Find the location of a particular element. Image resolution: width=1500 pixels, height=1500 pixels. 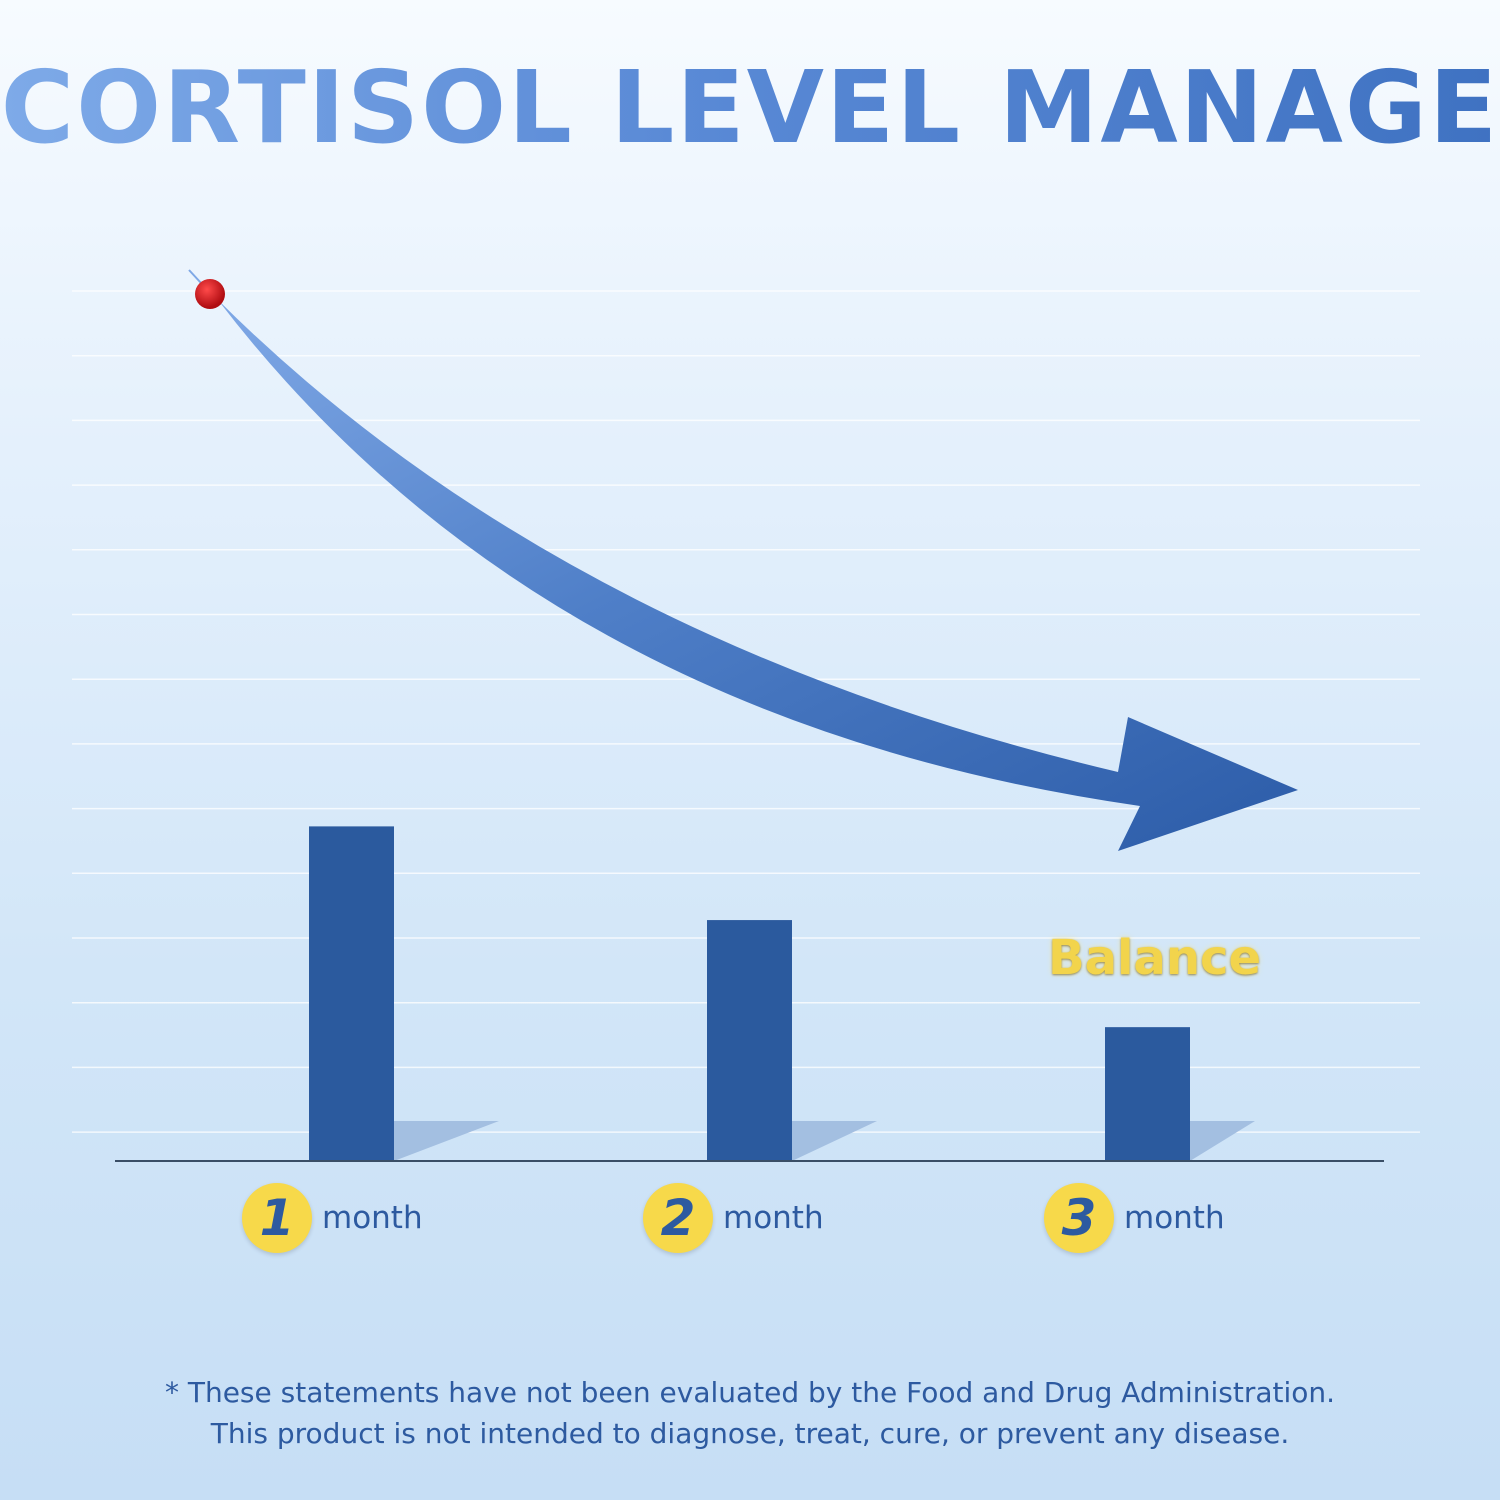

month-number-badge: 2 is located at coordinates (678, 1218).